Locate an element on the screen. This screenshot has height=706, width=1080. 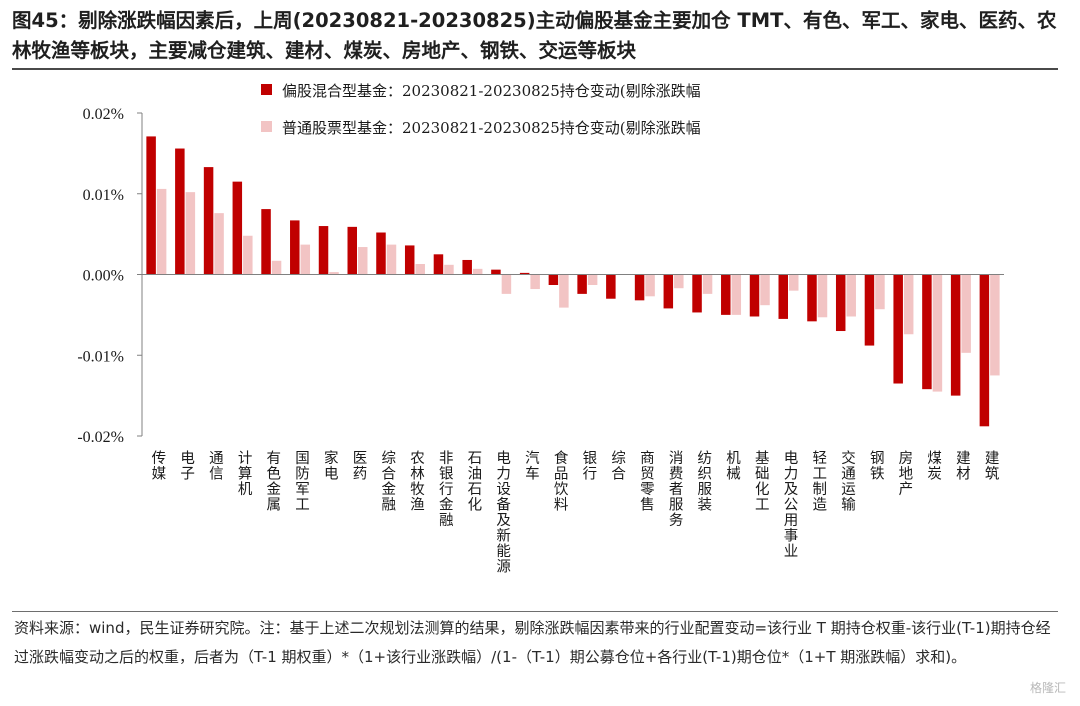
y-tick-label: 0.02% is located at coordinates (103, 114).